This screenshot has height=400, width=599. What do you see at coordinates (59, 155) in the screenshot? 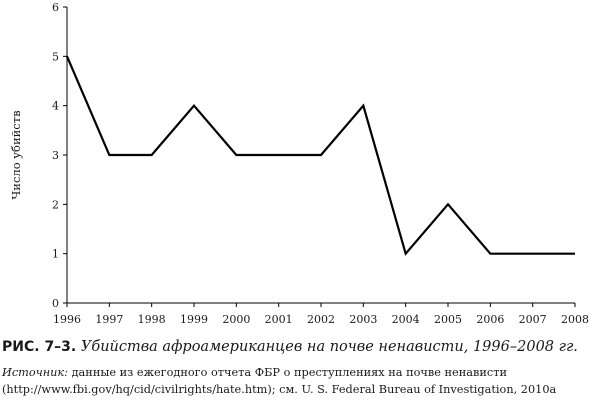
I see `y-axis-ticks: 0 1 2 3 4 5 6` at bounding box center [59, 155].